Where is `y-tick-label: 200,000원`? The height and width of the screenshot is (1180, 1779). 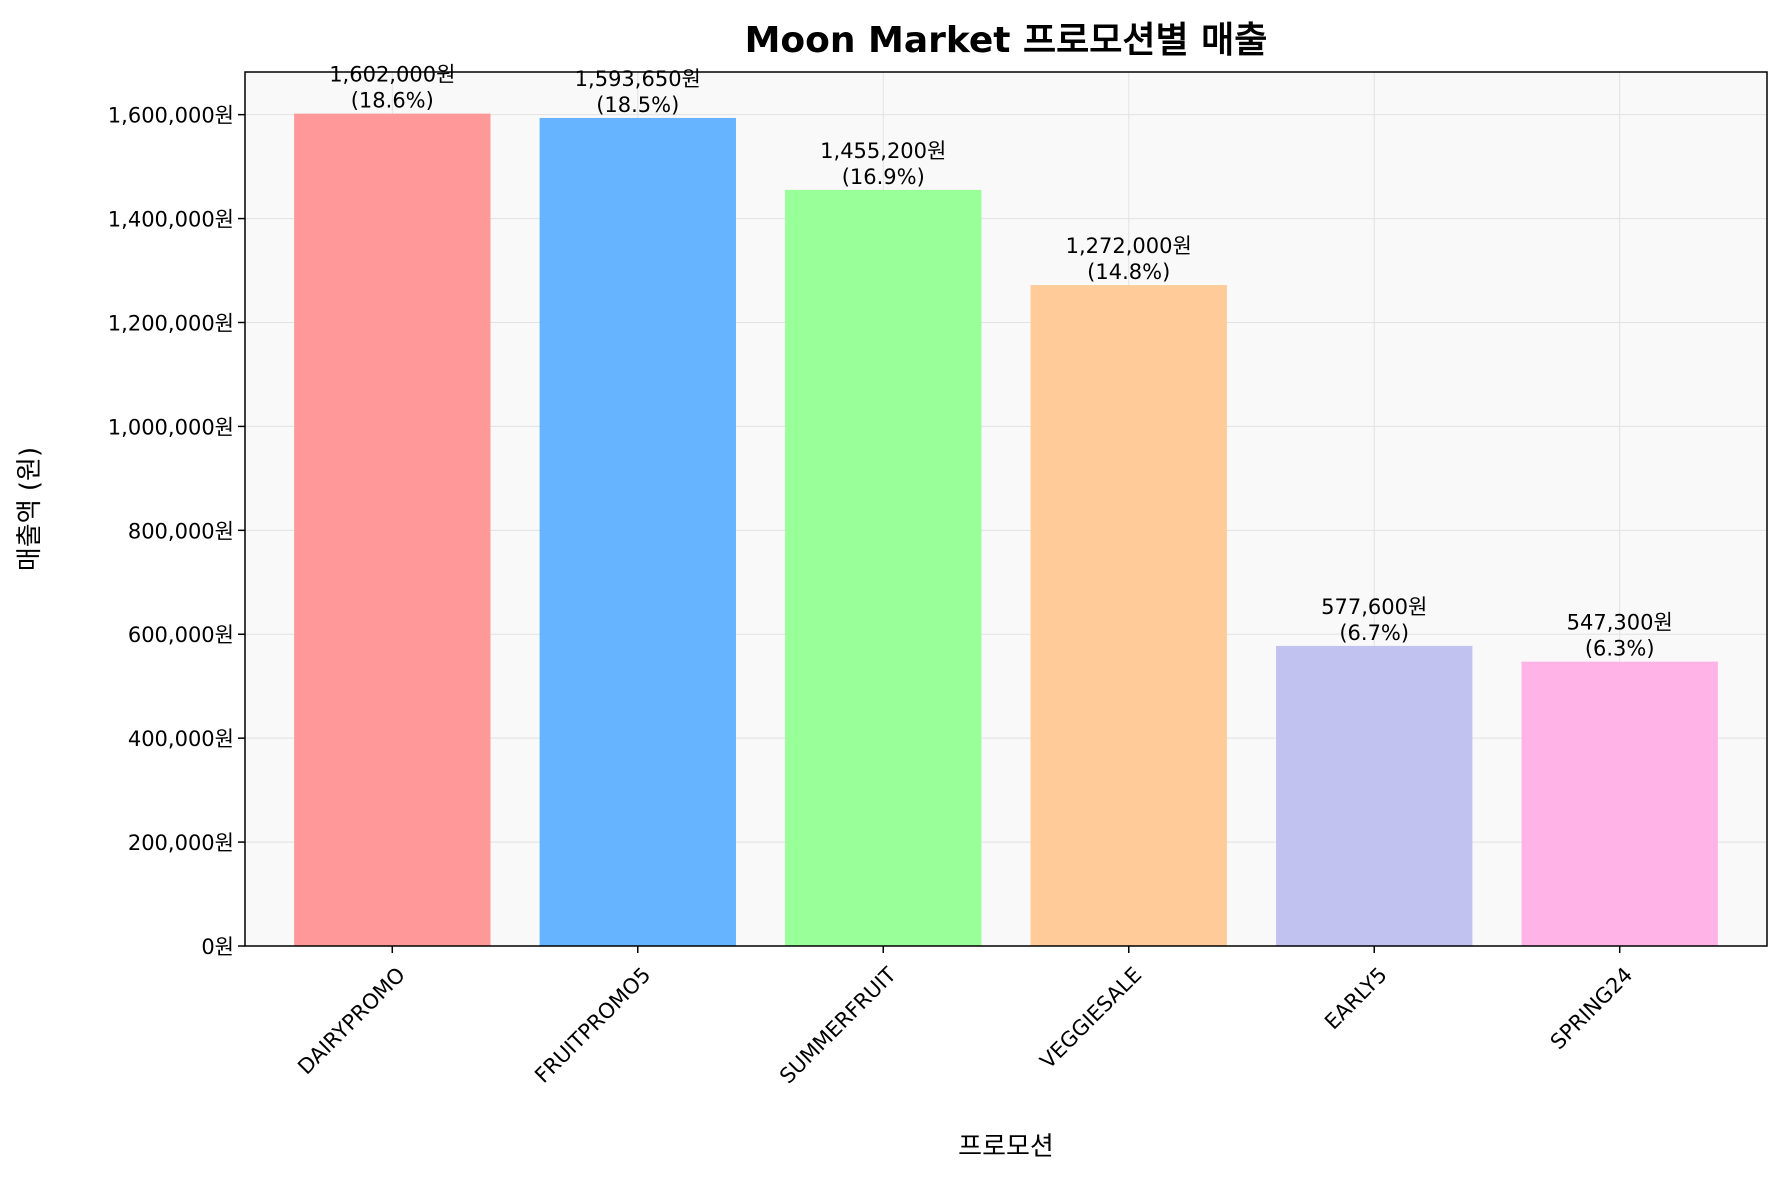 y-tick-label: 200,000원 is located at coordinates (181, 843).